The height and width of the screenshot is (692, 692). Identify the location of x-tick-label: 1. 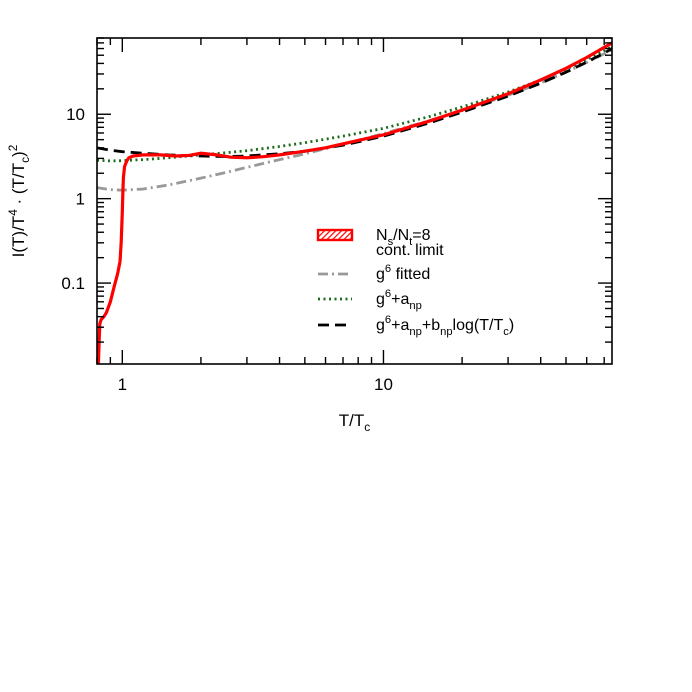
(122, 384).